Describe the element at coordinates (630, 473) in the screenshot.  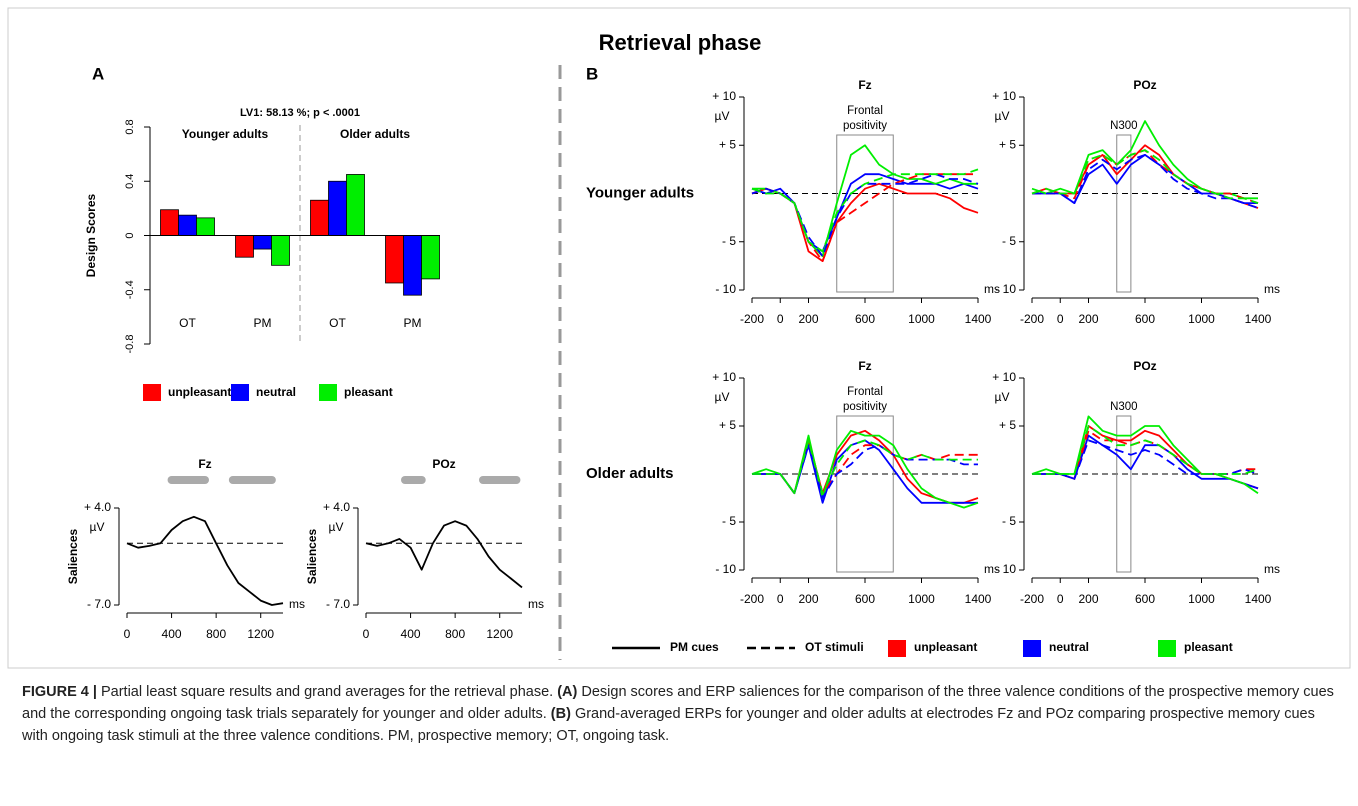
I see `row-label: Older adults` at that location.